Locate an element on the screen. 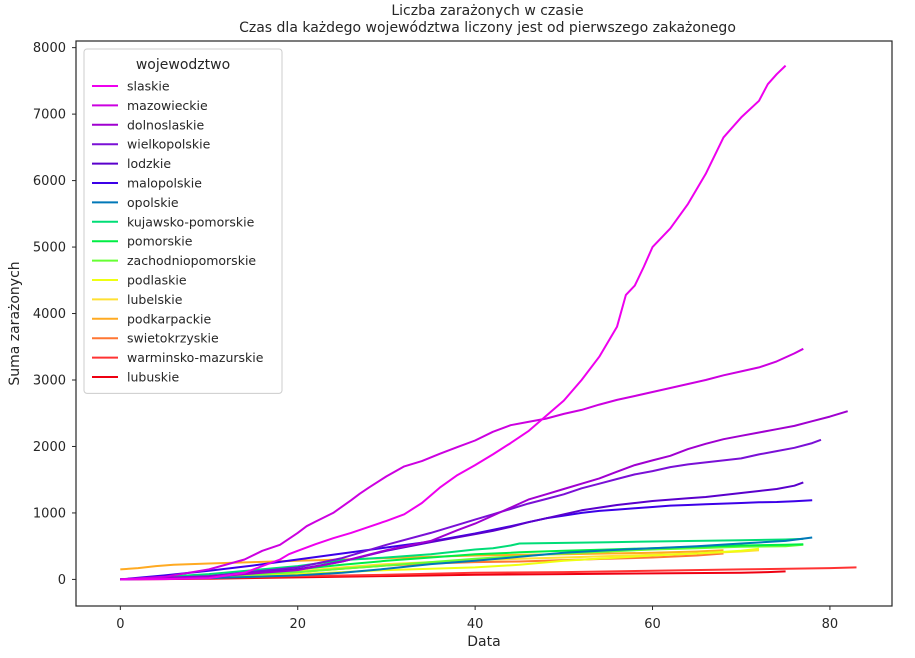 The height and width of the screenshot is (658, 915). legend-item-label: pomorskie is located at coordinates (160, 241).